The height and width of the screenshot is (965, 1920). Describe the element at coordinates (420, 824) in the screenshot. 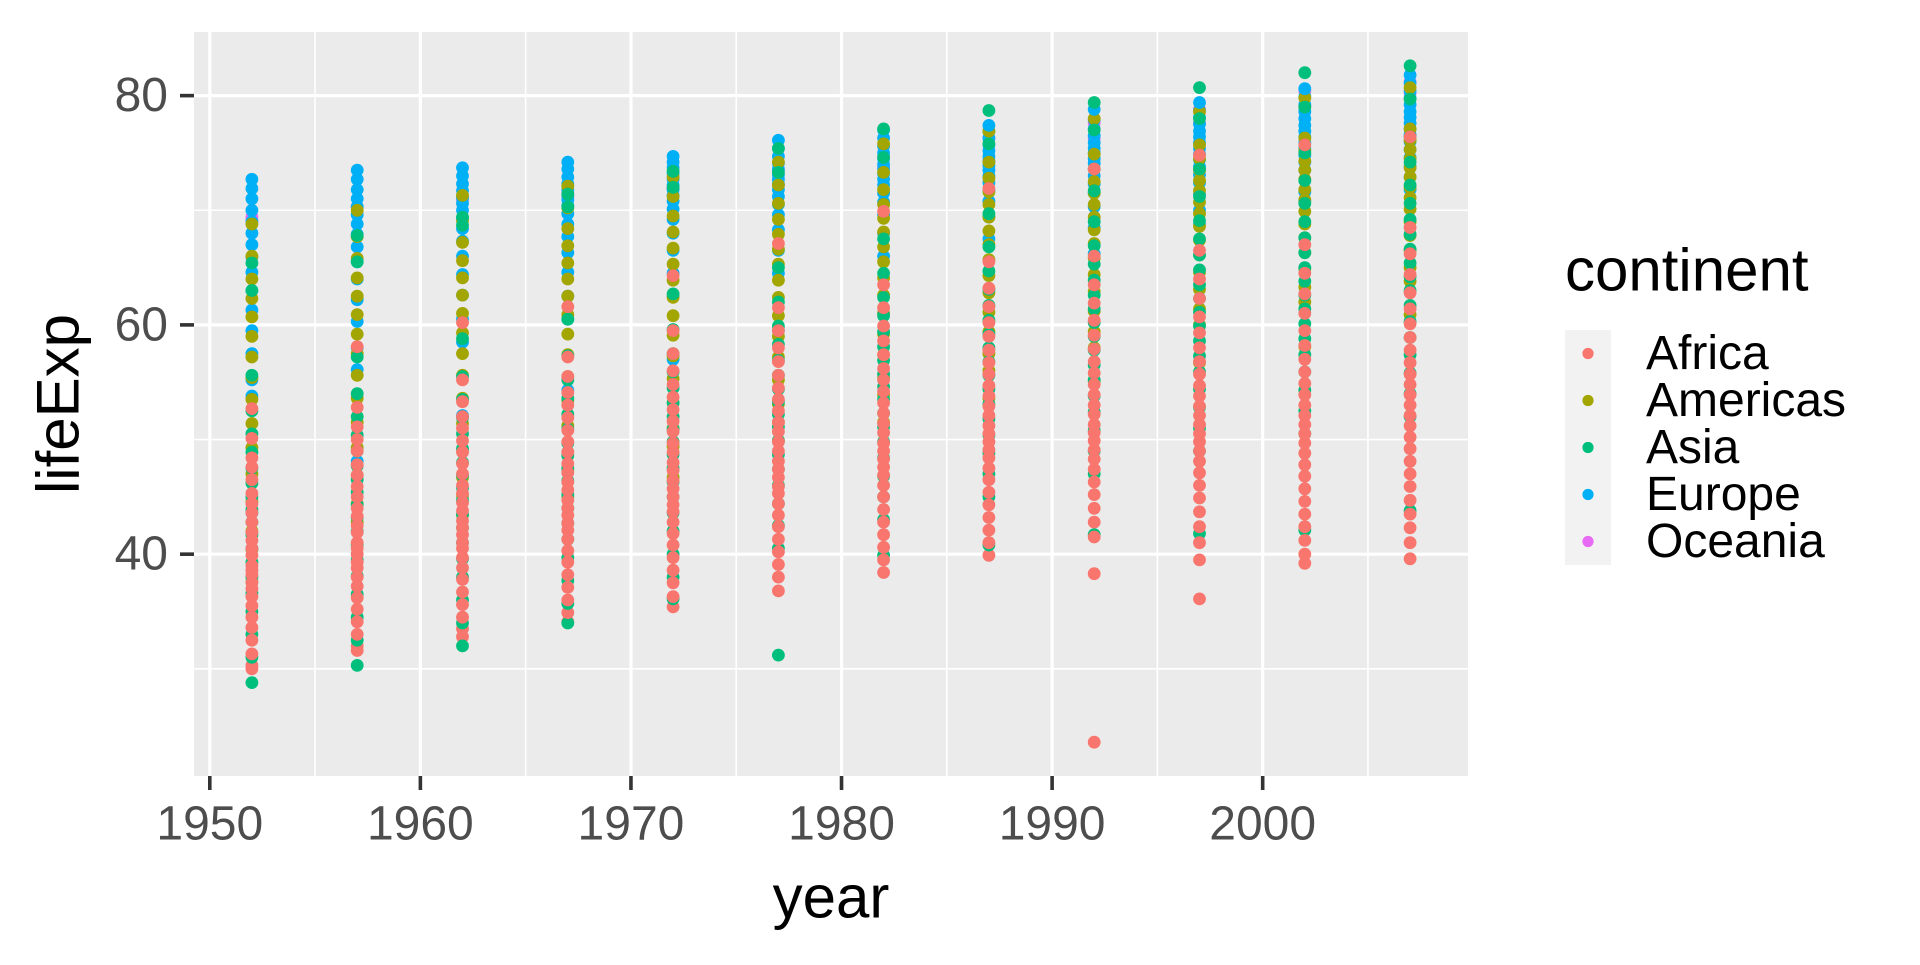

I see `x-axis-tick-label: 1960` at that location.